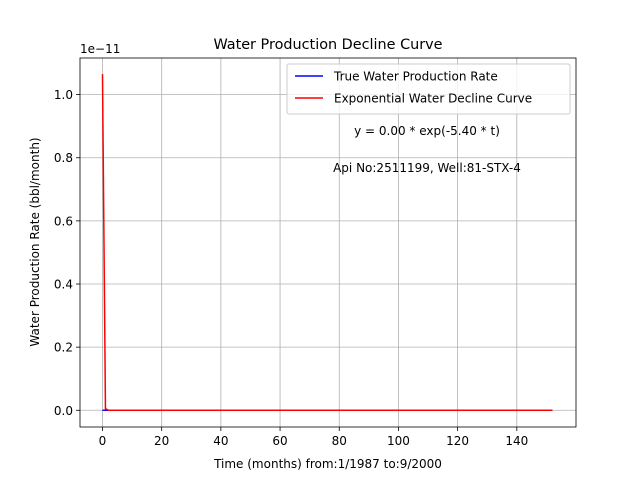 The image size is (640, 480). Describe the element at coordinates (35, 241) in the screenshot. I see `y-axis-label: Water Production Rate (bbl/month)` at that location.